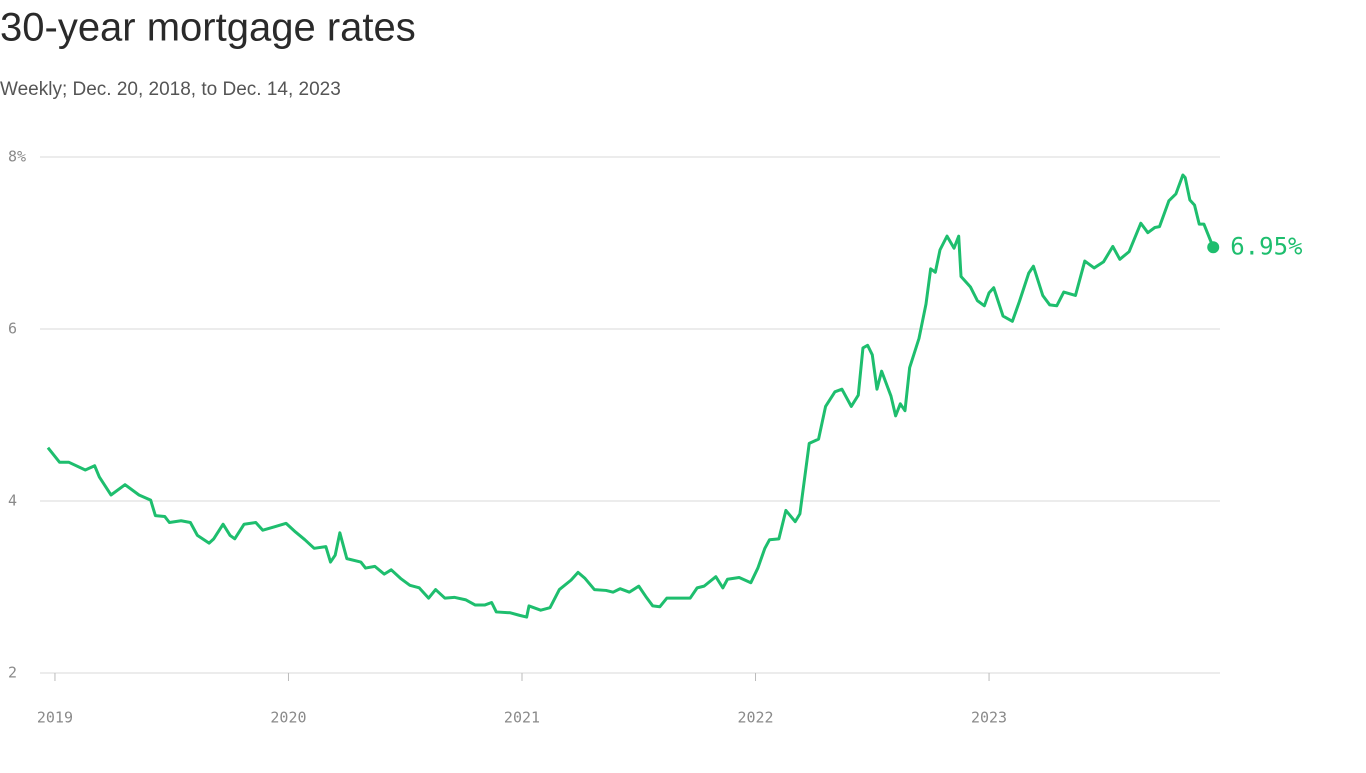 This screenshot has height=773, width=1366. I want to click on end-label: 6.95%, so click(1266, 246).